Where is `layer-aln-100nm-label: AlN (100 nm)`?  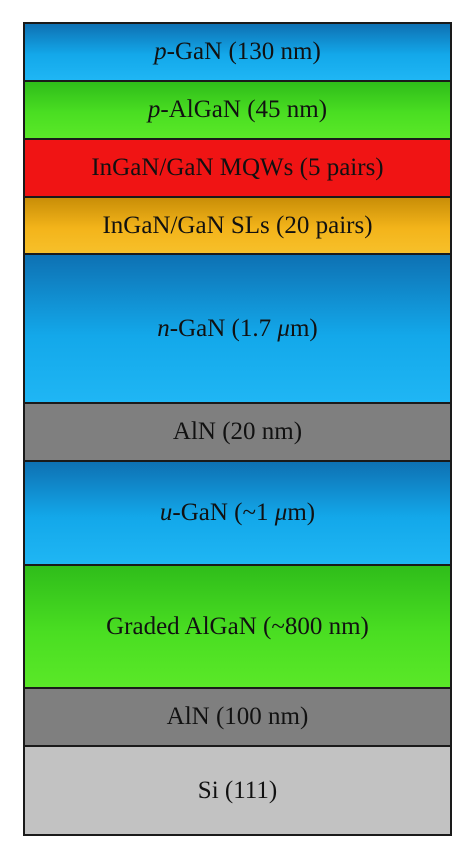
layer-aln-100nm-label: AlN (100 nm) is located at coordinates (237, 716).